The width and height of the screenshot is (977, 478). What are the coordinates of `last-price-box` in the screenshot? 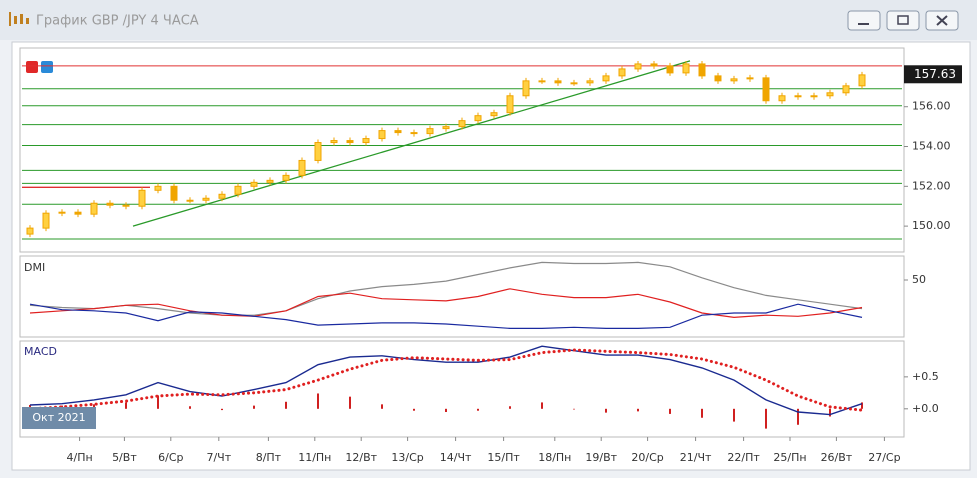 It's located at (933, 74).